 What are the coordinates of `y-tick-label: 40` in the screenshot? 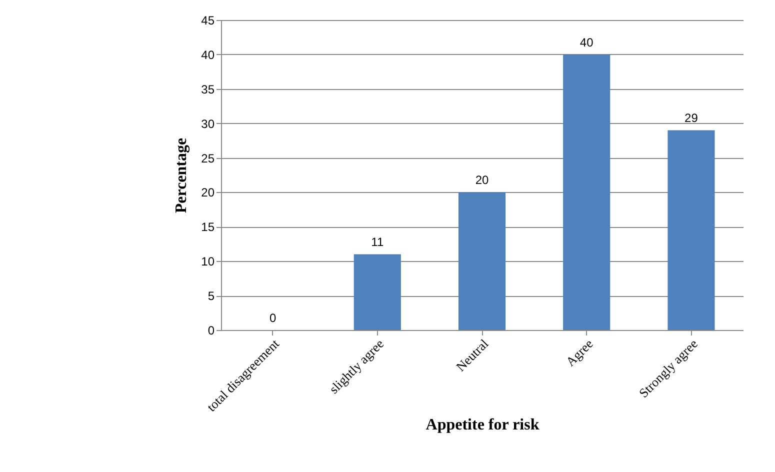 It's located at (208, 55).